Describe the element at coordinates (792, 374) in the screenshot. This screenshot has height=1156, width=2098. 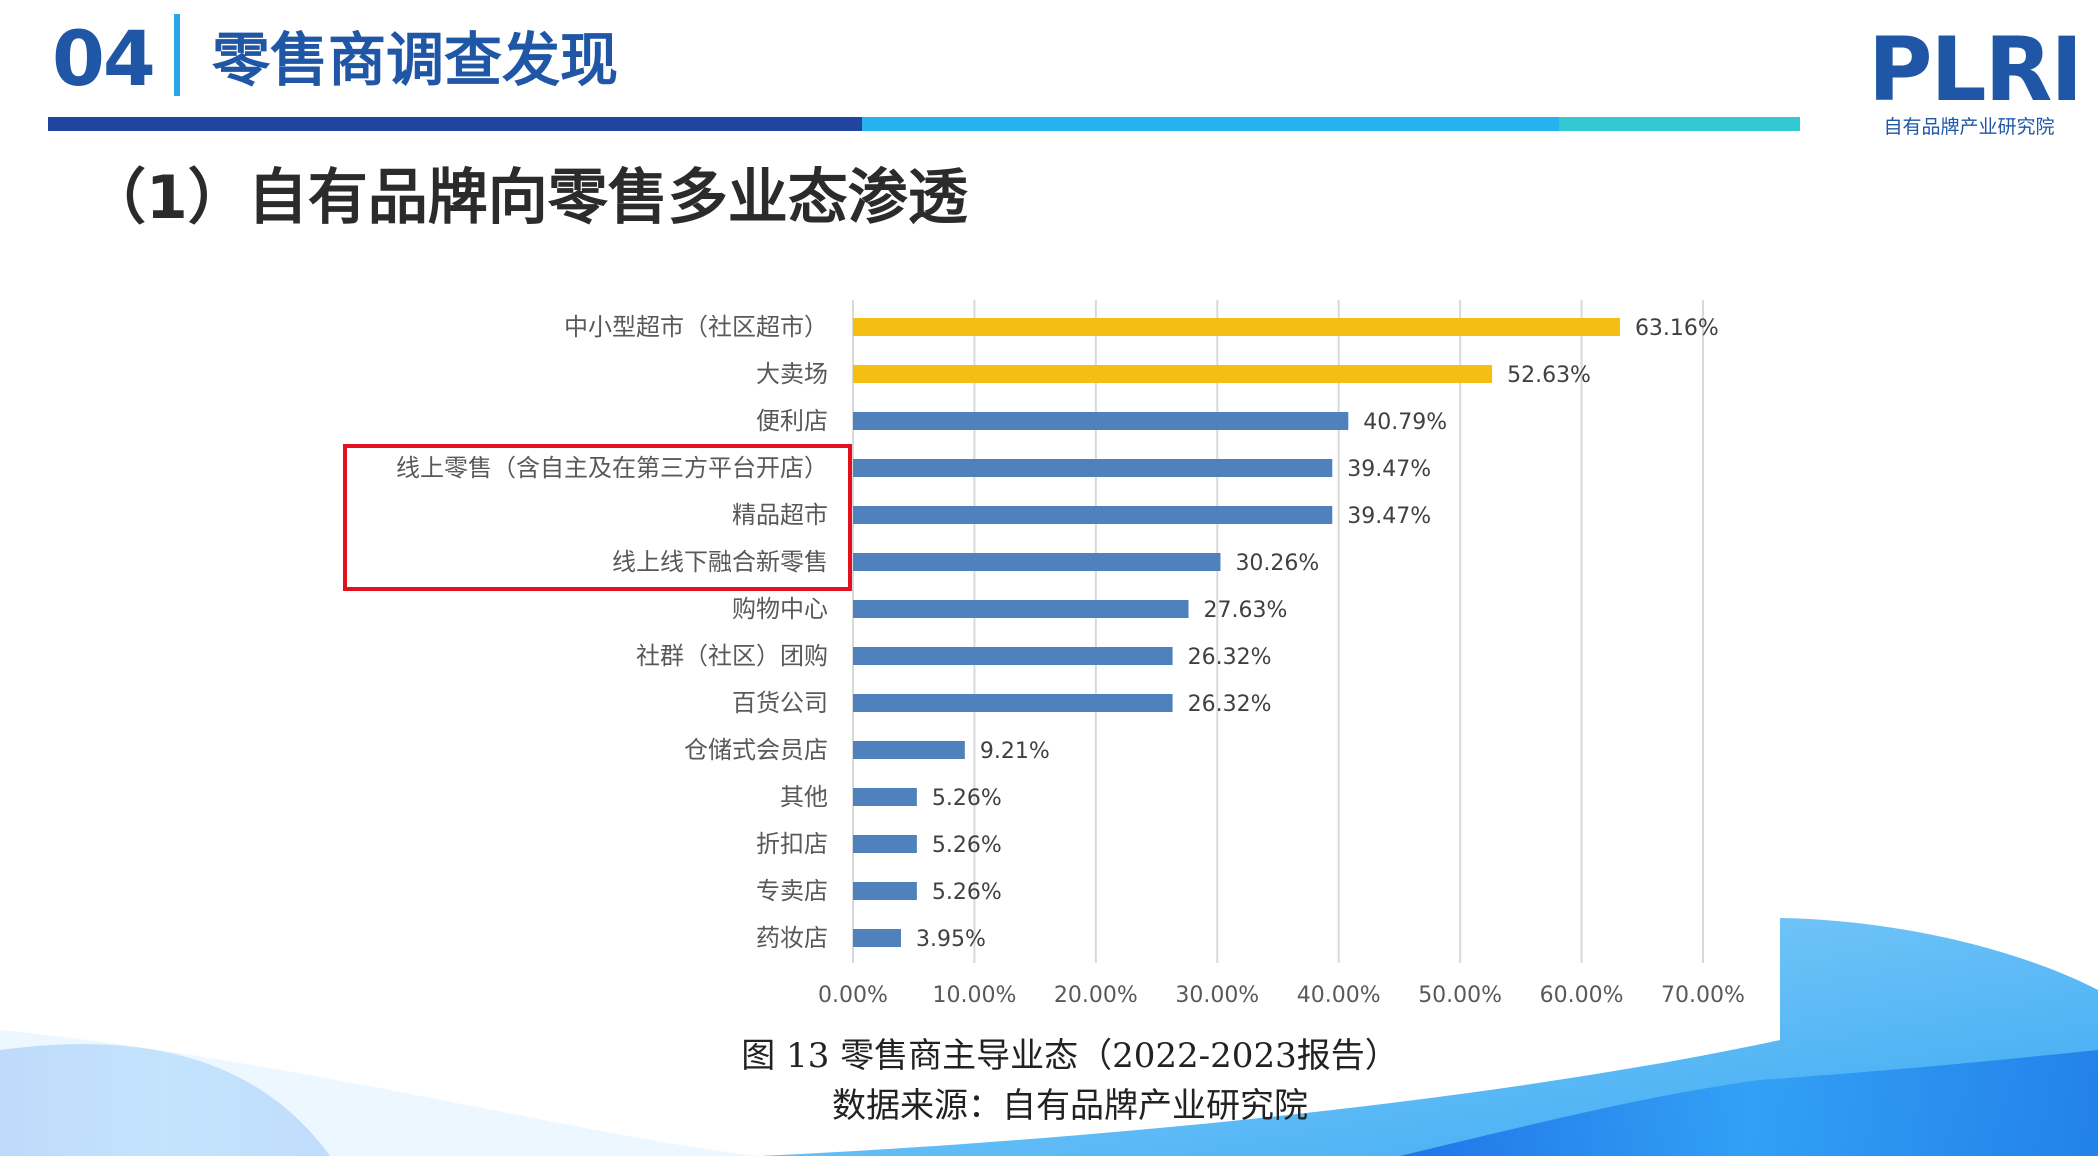
I see `category-label: 大卖场` at that location.